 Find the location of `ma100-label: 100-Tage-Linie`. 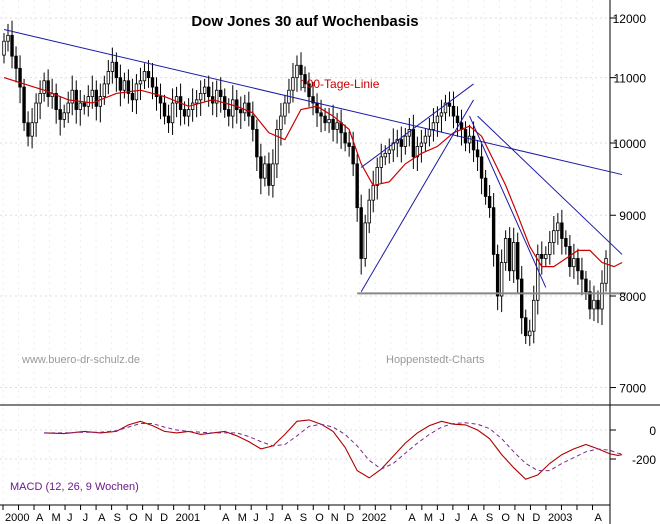

ma100-label: 100-Tage-Linie is located at coordinates (340, 84).